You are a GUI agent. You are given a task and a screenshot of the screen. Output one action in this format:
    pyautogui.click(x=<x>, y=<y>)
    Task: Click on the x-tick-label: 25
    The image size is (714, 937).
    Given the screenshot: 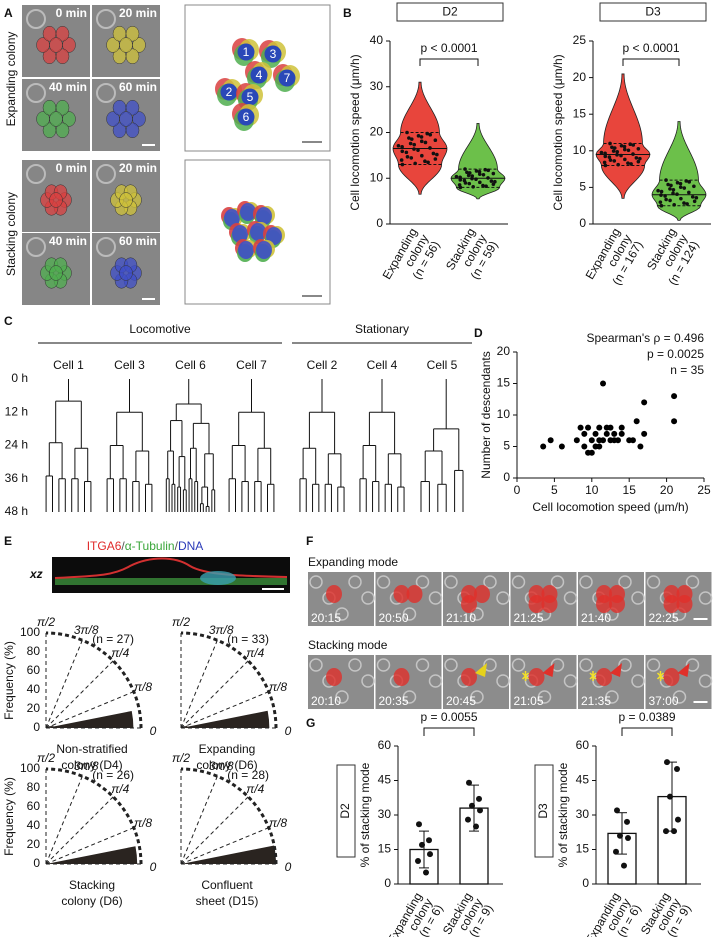 What is the action you would take?
    pyautogui.click(x=704, y=490)
    